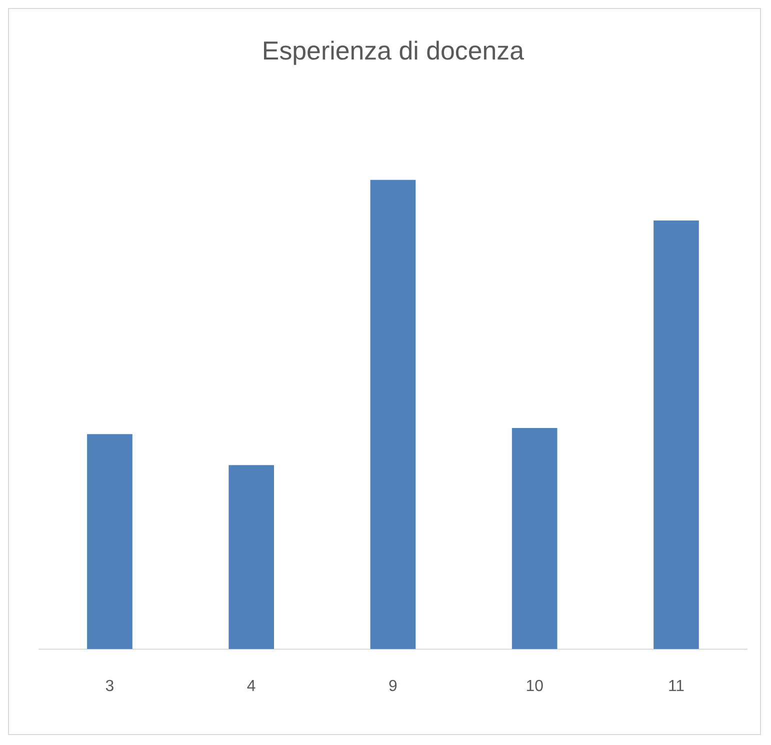 The image size is (771, 745). What do you see at coordinates (676, 686) in the screenshot?
I see `x-tick-label: 11` at bounding box center [676, 686].